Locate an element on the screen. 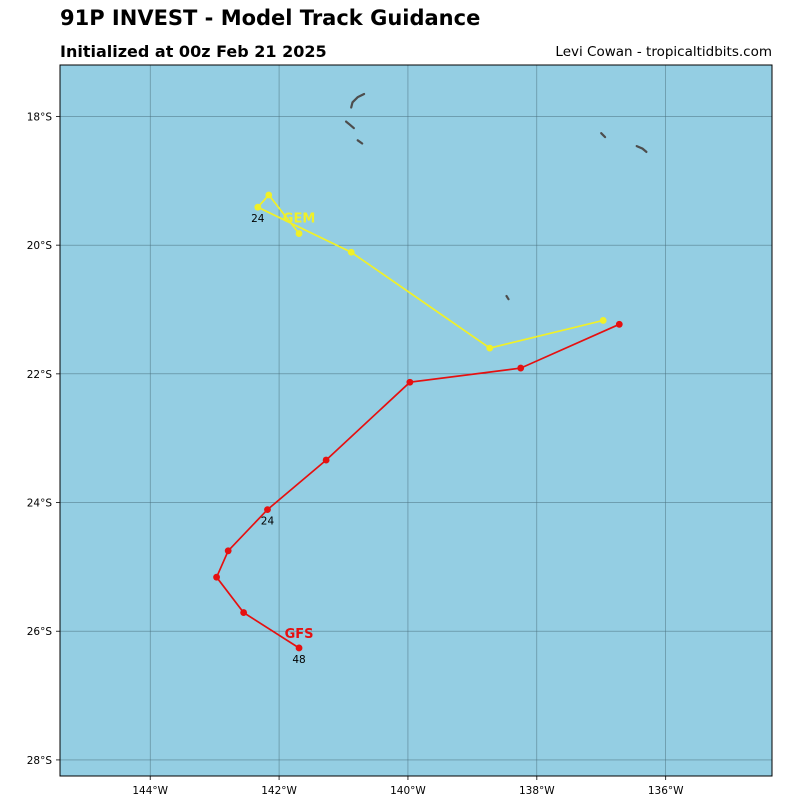 The width and height of the screenshot is (800, 800). y-tick-label: 18°S is located at coordinates (40, 117).